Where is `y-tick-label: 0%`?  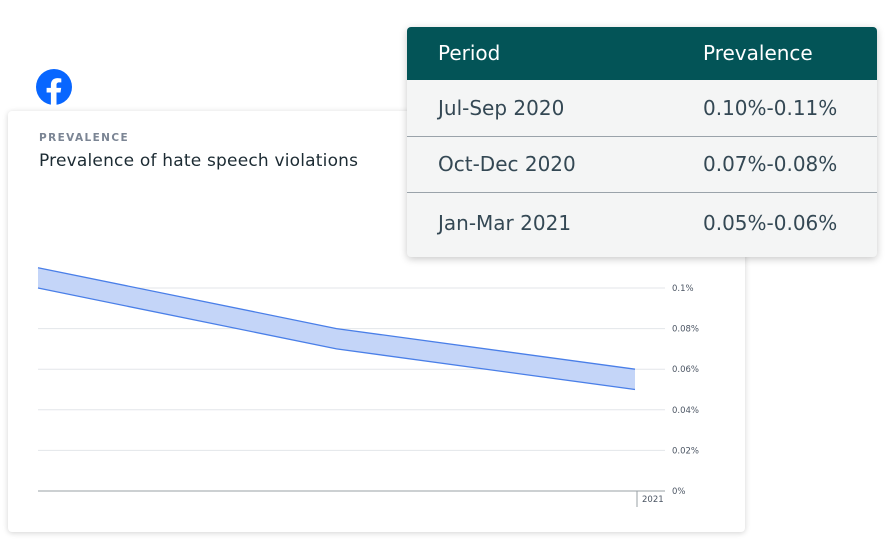
y-tick-label: 0% is located at coordinates (679, 492).